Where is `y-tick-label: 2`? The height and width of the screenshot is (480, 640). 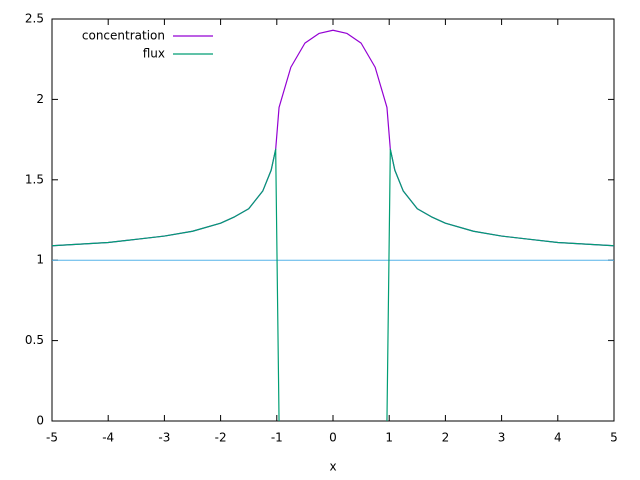
y-tick-label: 2 is located at coordinates (40, 99).